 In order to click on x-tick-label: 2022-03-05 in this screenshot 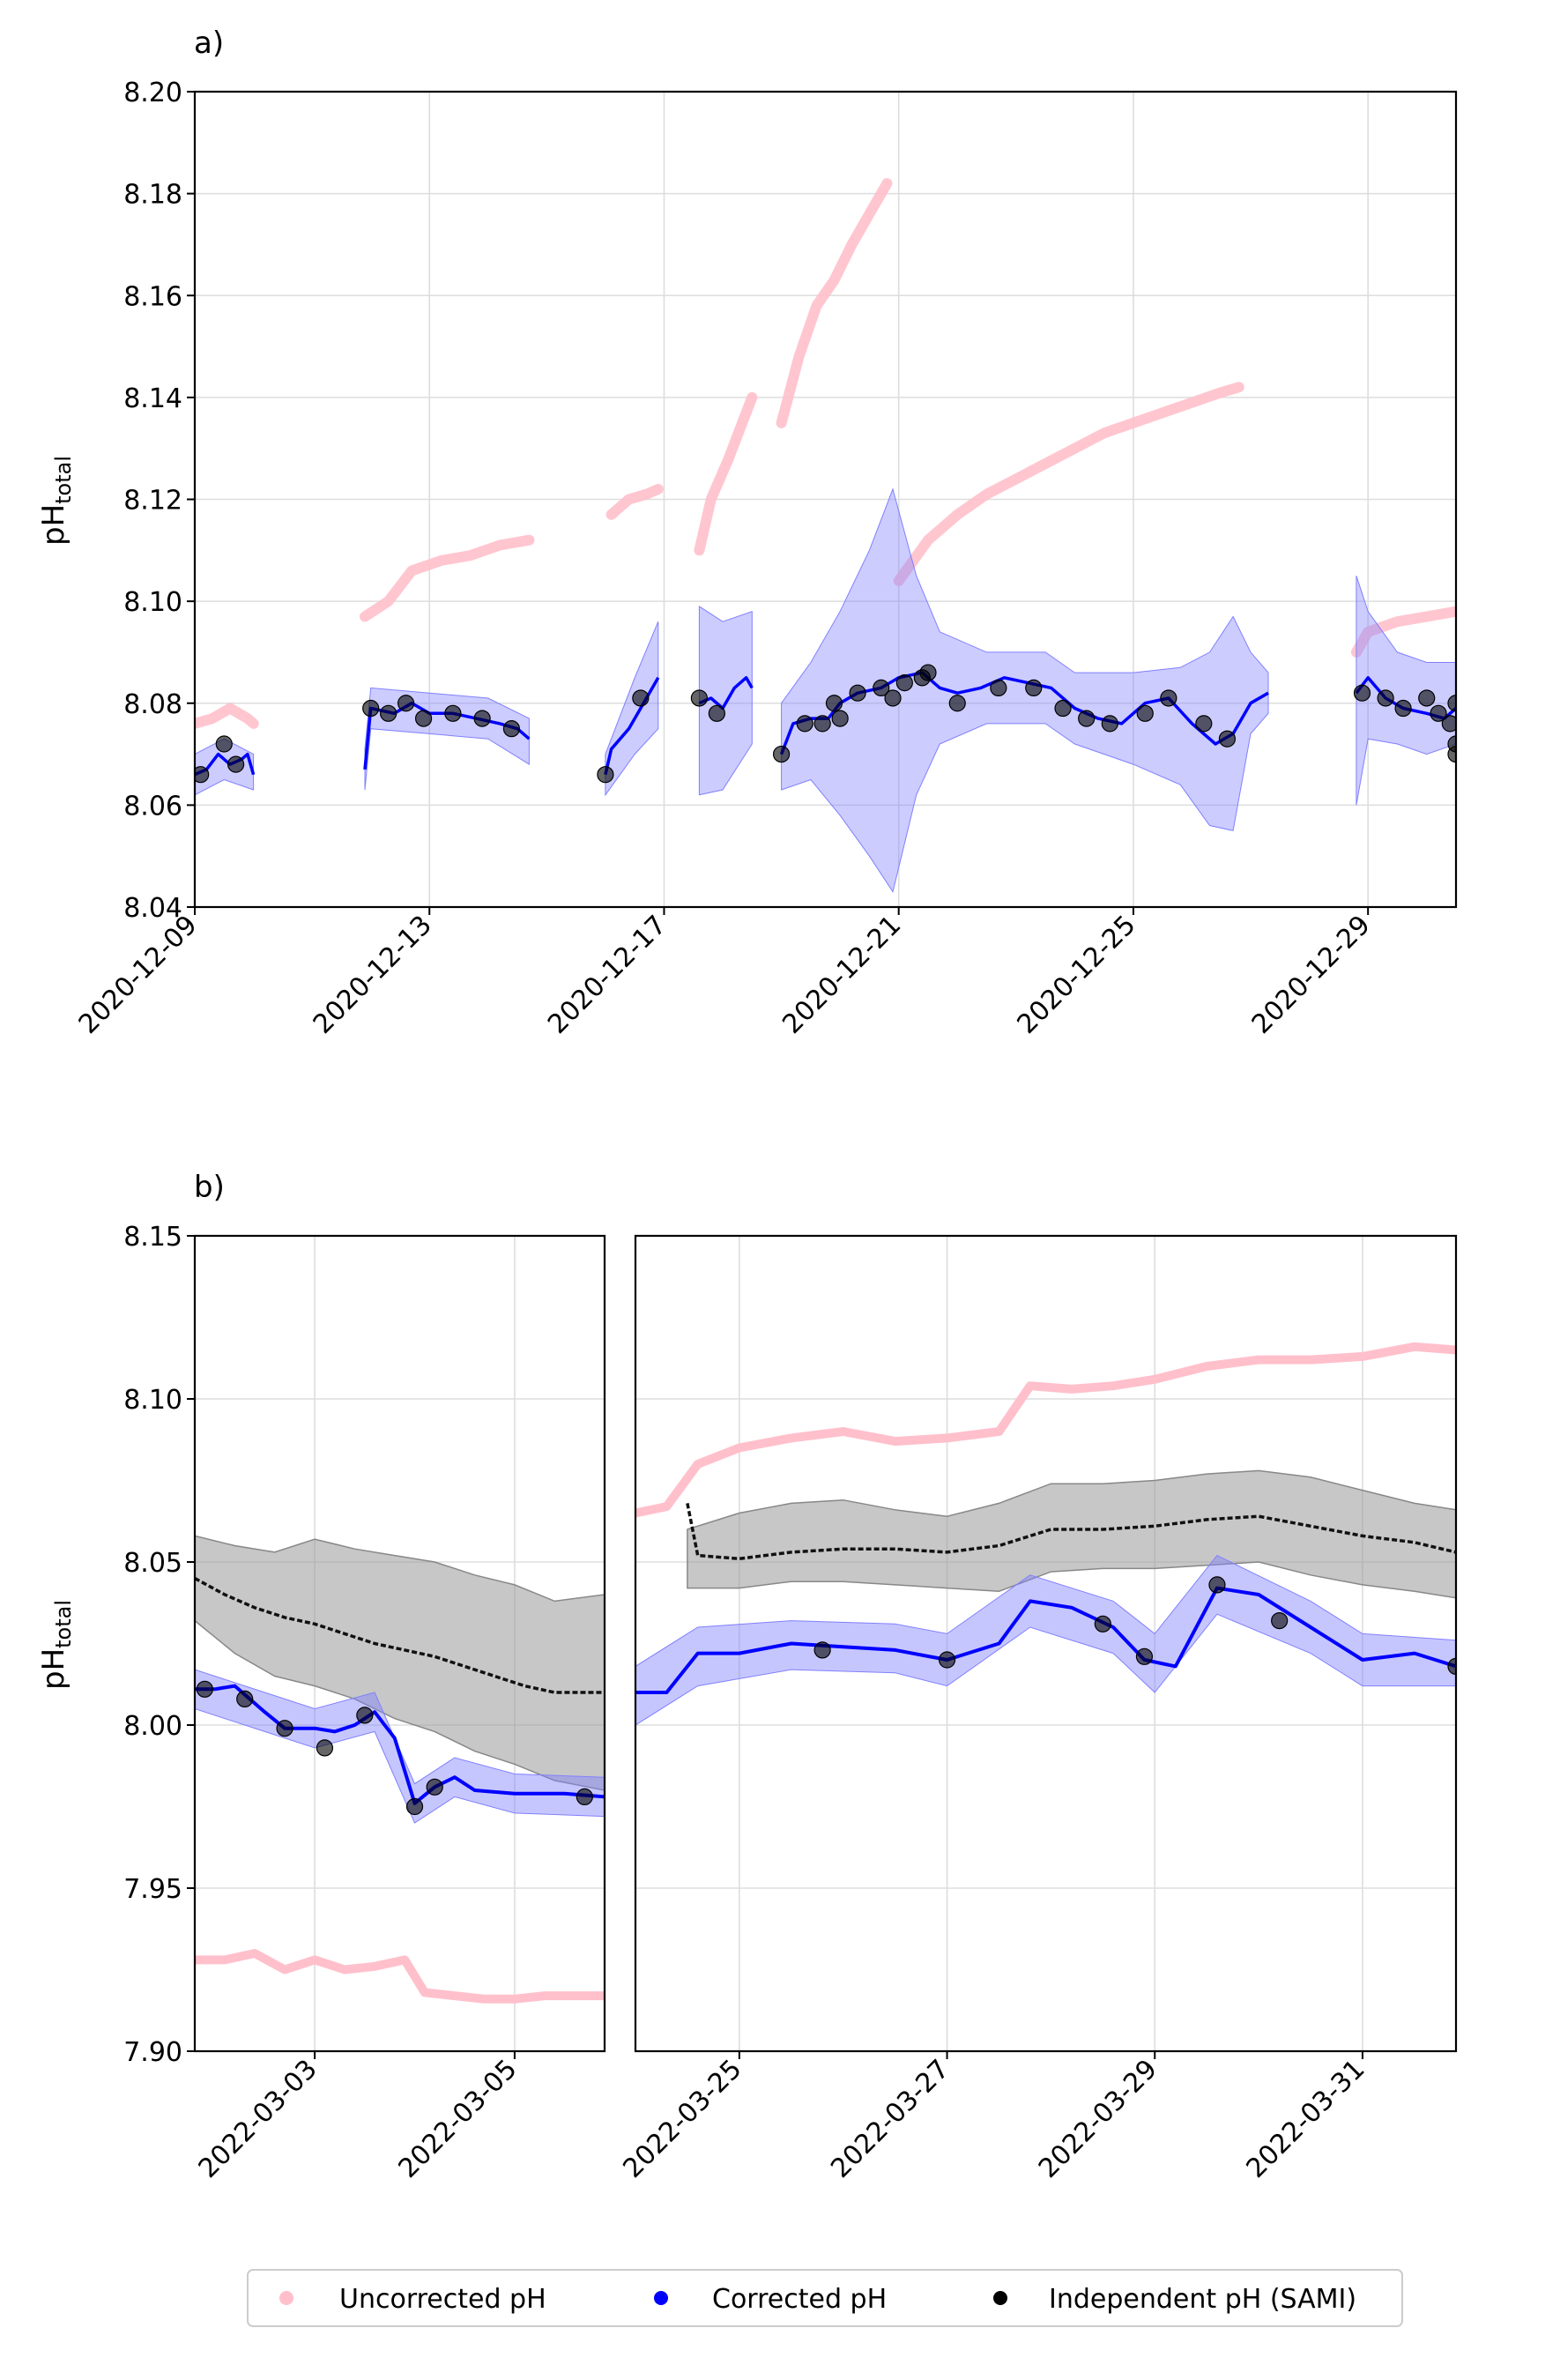, I will do `click(458, 2119)`.